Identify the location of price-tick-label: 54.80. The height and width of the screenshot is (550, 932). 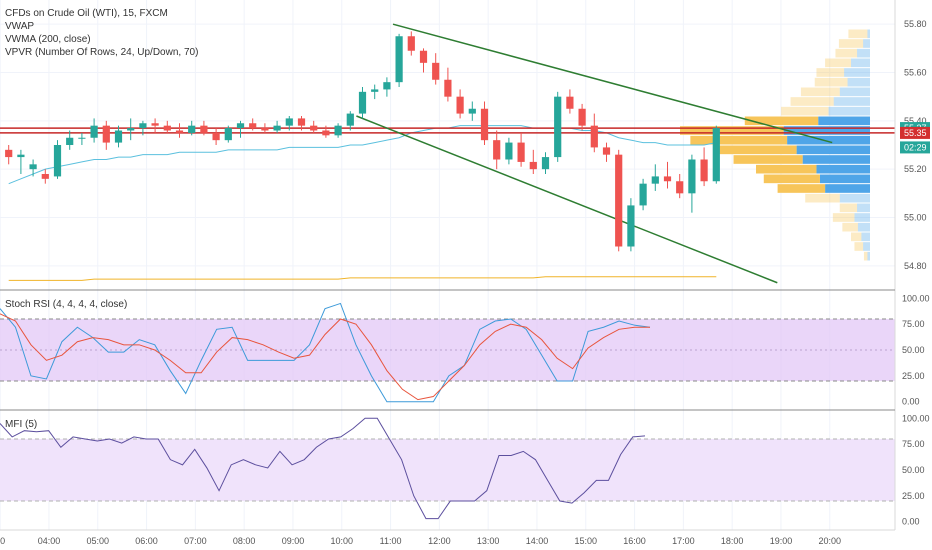
(915, 266).